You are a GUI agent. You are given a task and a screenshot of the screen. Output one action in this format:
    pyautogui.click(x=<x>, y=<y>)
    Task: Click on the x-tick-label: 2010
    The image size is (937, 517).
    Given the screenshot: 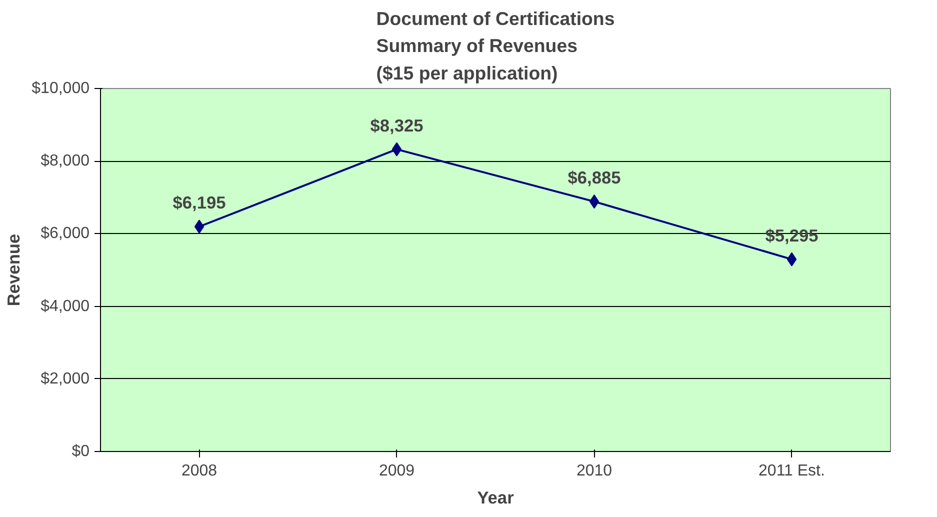 What is the action you would take?
    pyautogui.click(x=594, y=471)
    